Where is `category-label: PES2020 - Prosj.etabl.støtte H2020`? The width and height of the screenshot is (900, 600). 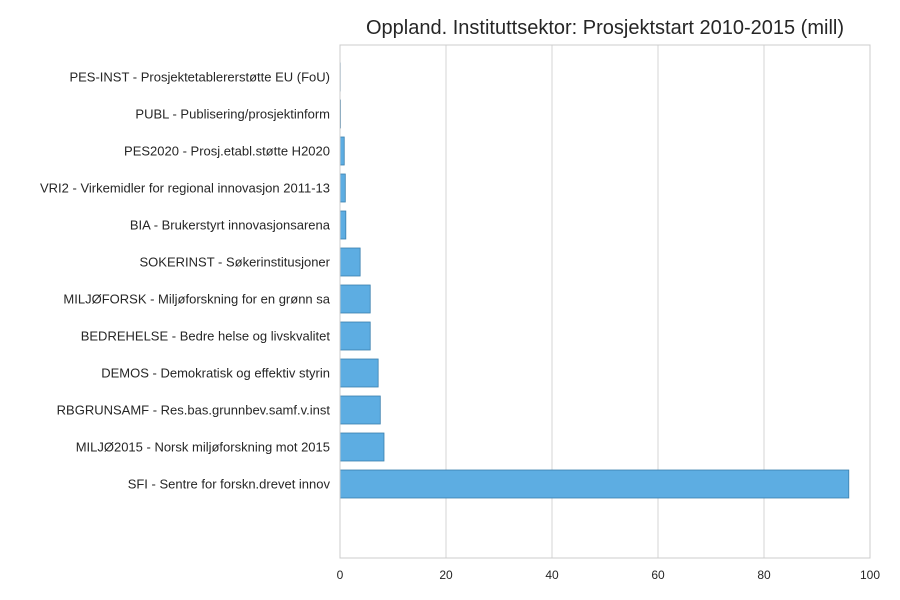
category-label: PES2020 - Prosj.etabl.støtte H2020 is located at coordinates (227, 151).